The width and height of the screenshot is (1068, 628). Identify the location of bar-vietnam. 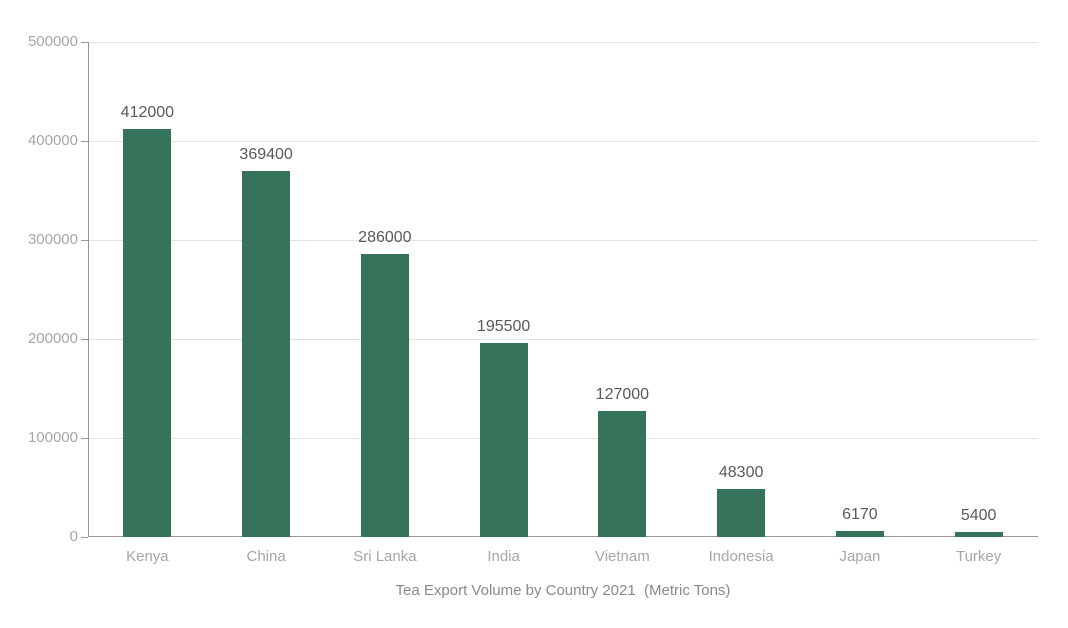
(622, 474).